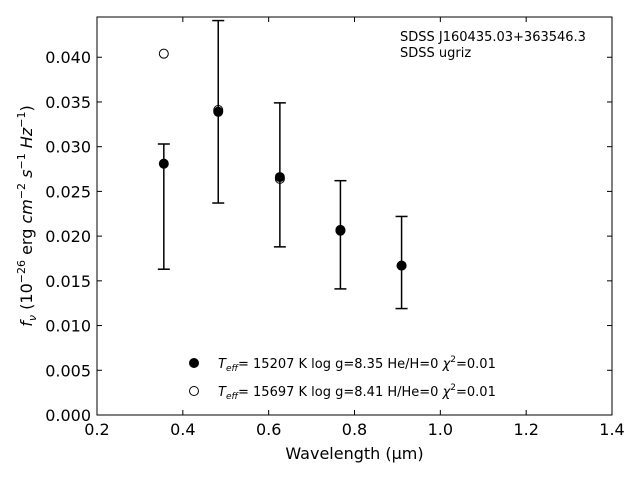 The image size is (640, 480). Describe the element at coordinates (68, 147) in the screenshot. I see `y-tick-label-6: 0.030` at that location.